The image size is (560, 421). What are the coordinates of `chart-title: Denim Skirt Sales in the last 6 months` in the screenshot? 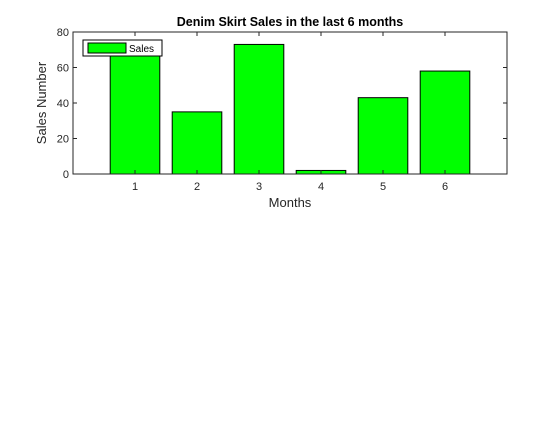 It's located at (290, 22).